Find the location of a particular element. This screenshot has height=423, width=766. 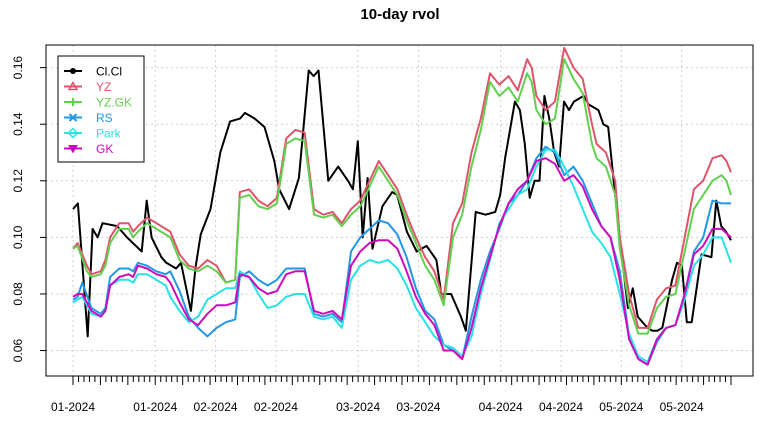

y-tick-label-3: 0.12 is located at coordinates (18, 181).